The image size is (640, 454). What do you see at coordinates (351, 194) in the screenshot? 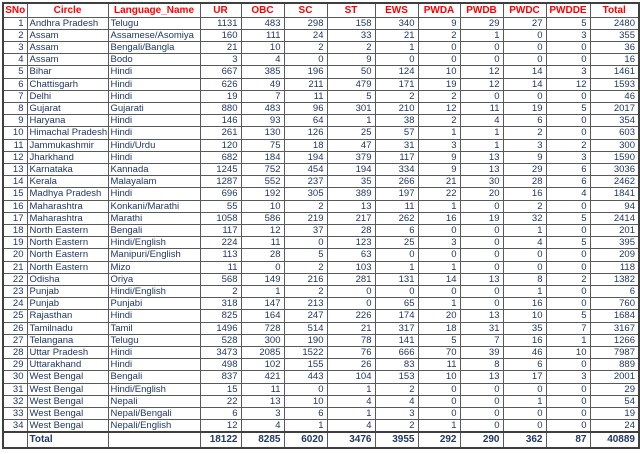
I see `table-cell-st: 389` at bounding box center [351, 194].